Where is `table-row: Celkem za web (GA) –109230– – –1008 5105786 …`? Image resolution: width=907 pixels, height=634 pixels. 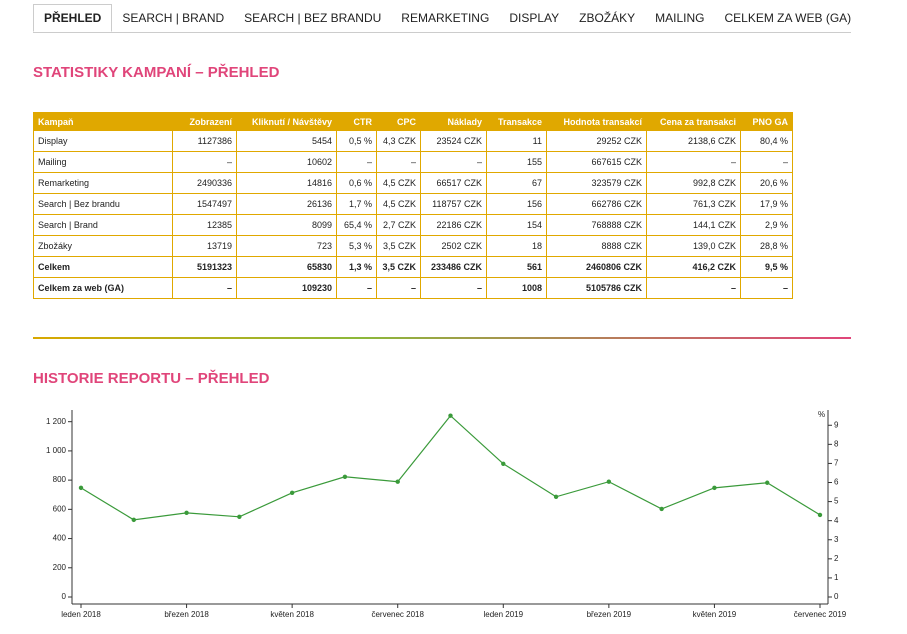
table-row: Celkem za web (GA) –109230– – –1008 5105786 … is located at coordinates (413, 288).